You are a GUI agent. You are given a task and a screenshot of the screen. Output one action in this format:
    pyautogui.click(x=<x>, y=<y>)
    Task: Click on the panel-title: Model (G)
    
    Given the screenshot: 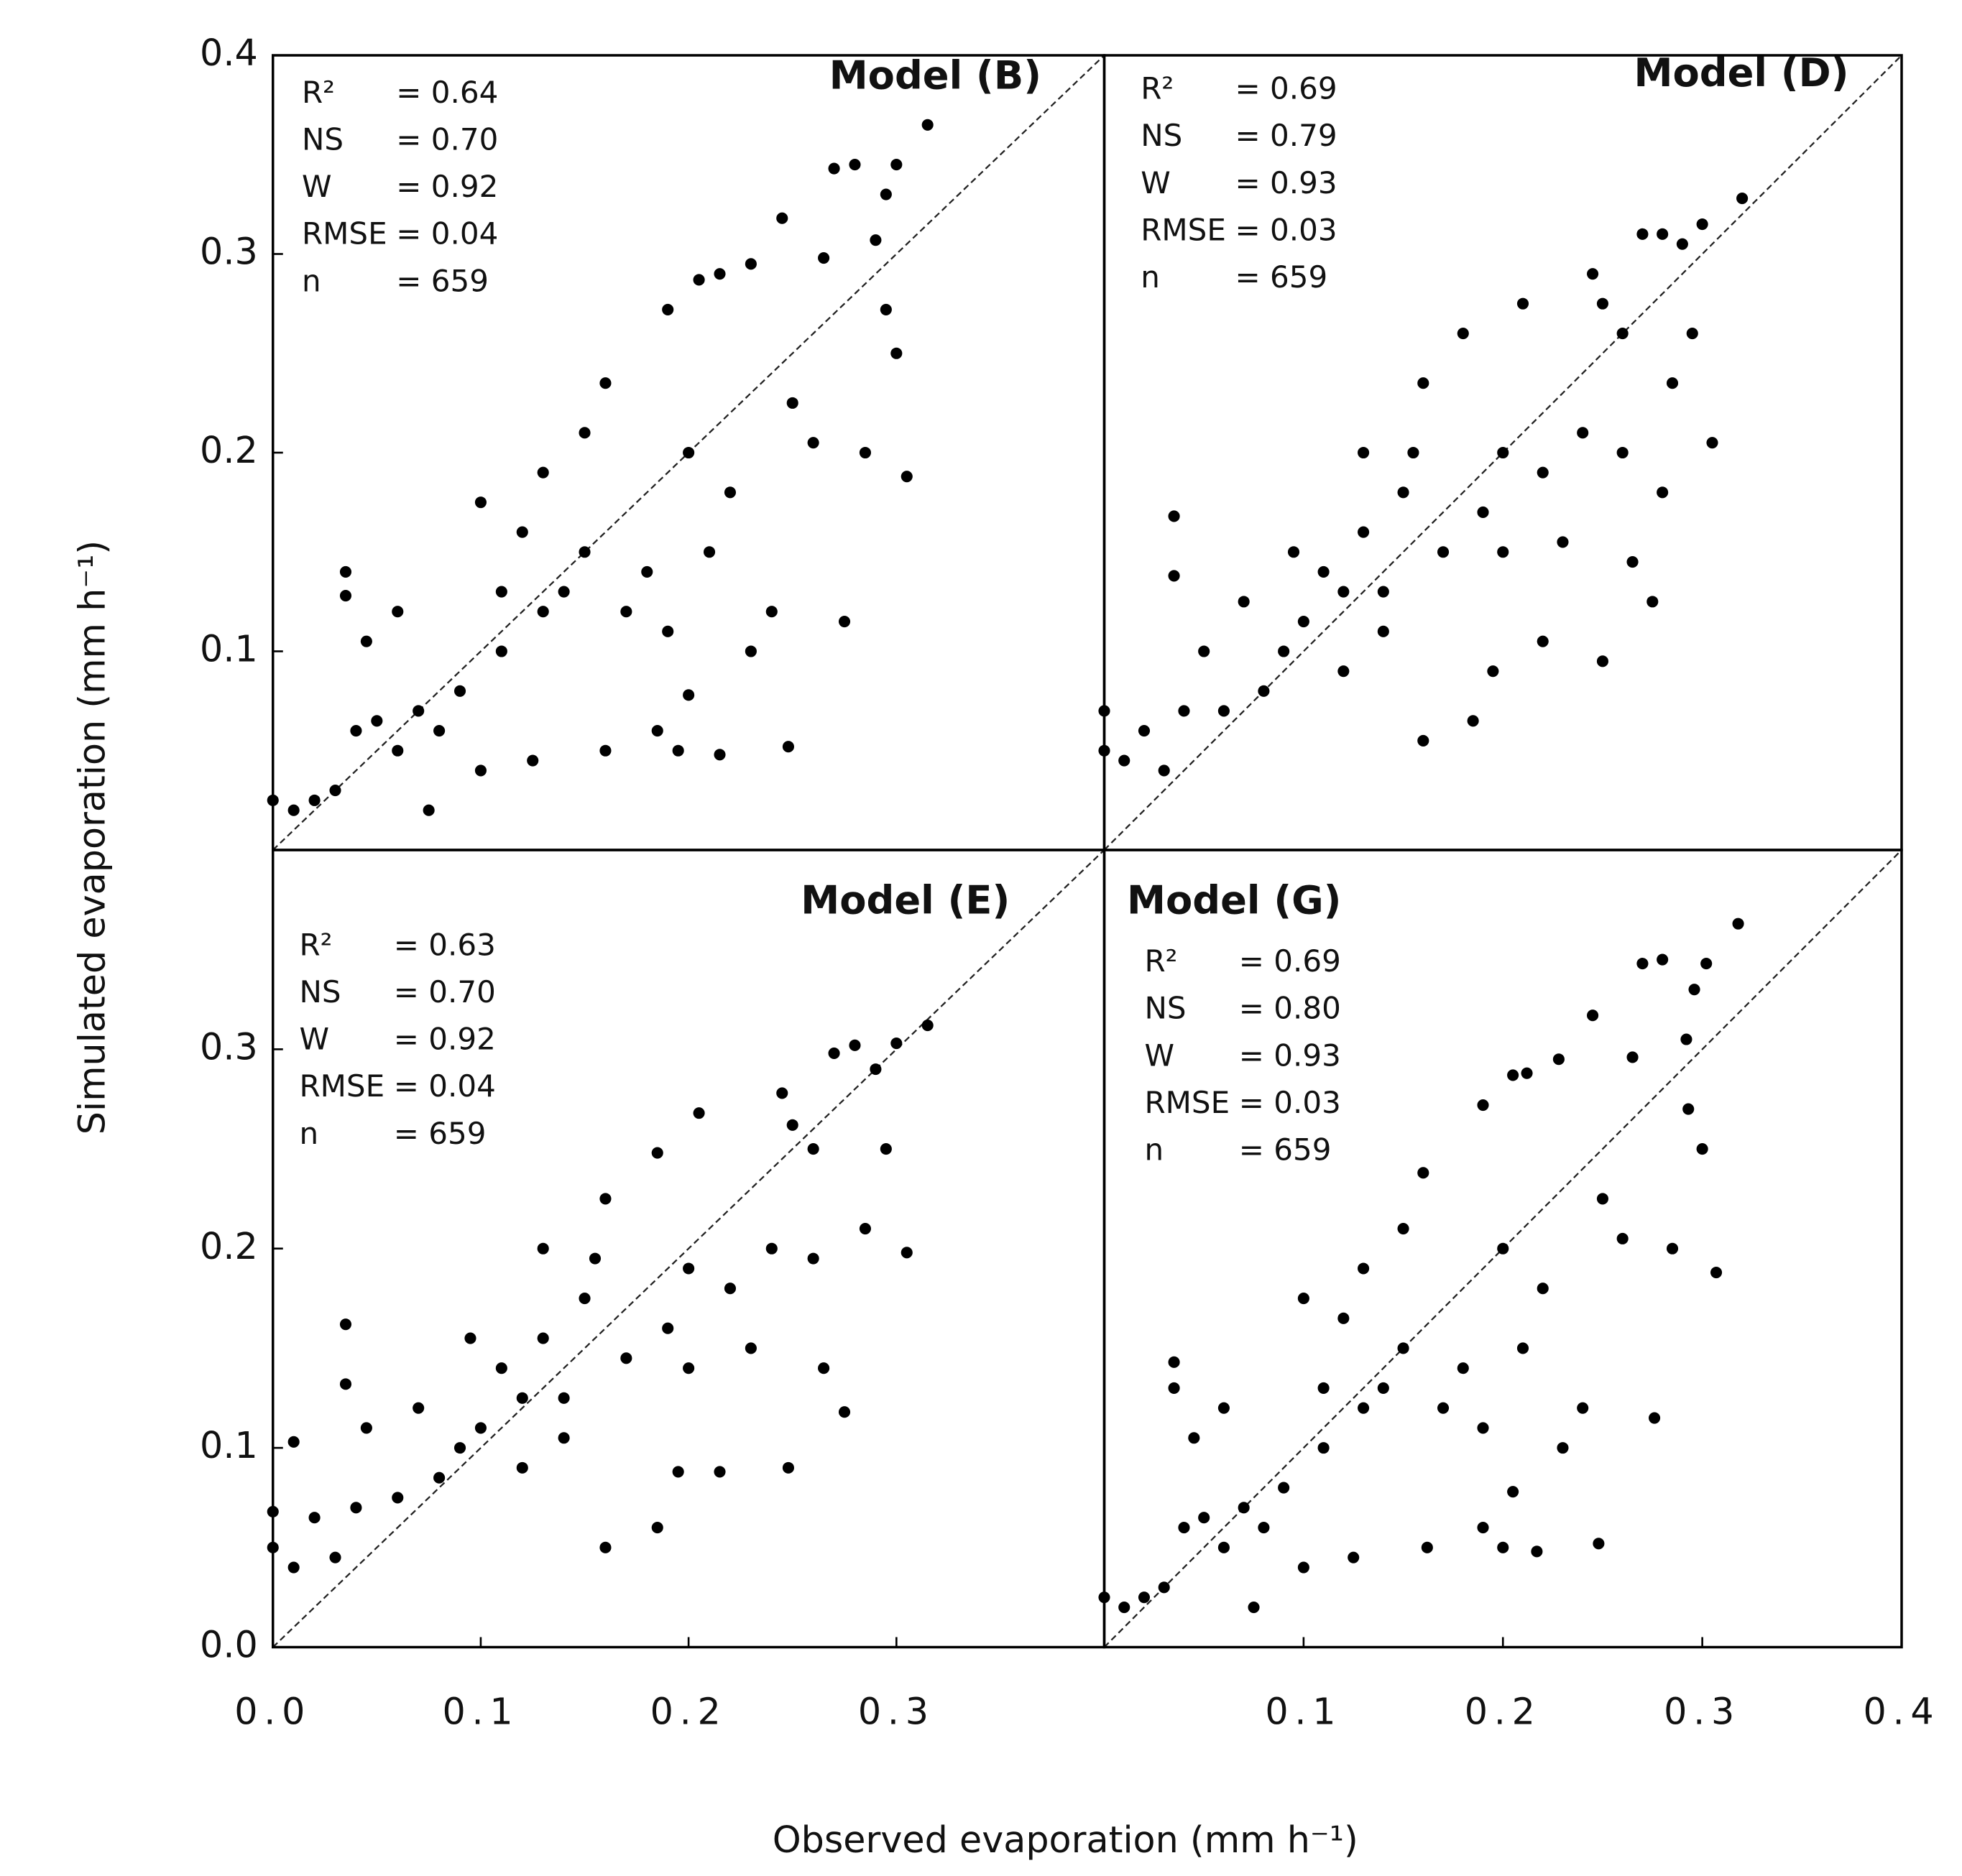 What is the action you would take?
    pyautogui.click(x=1234, y=901)
    